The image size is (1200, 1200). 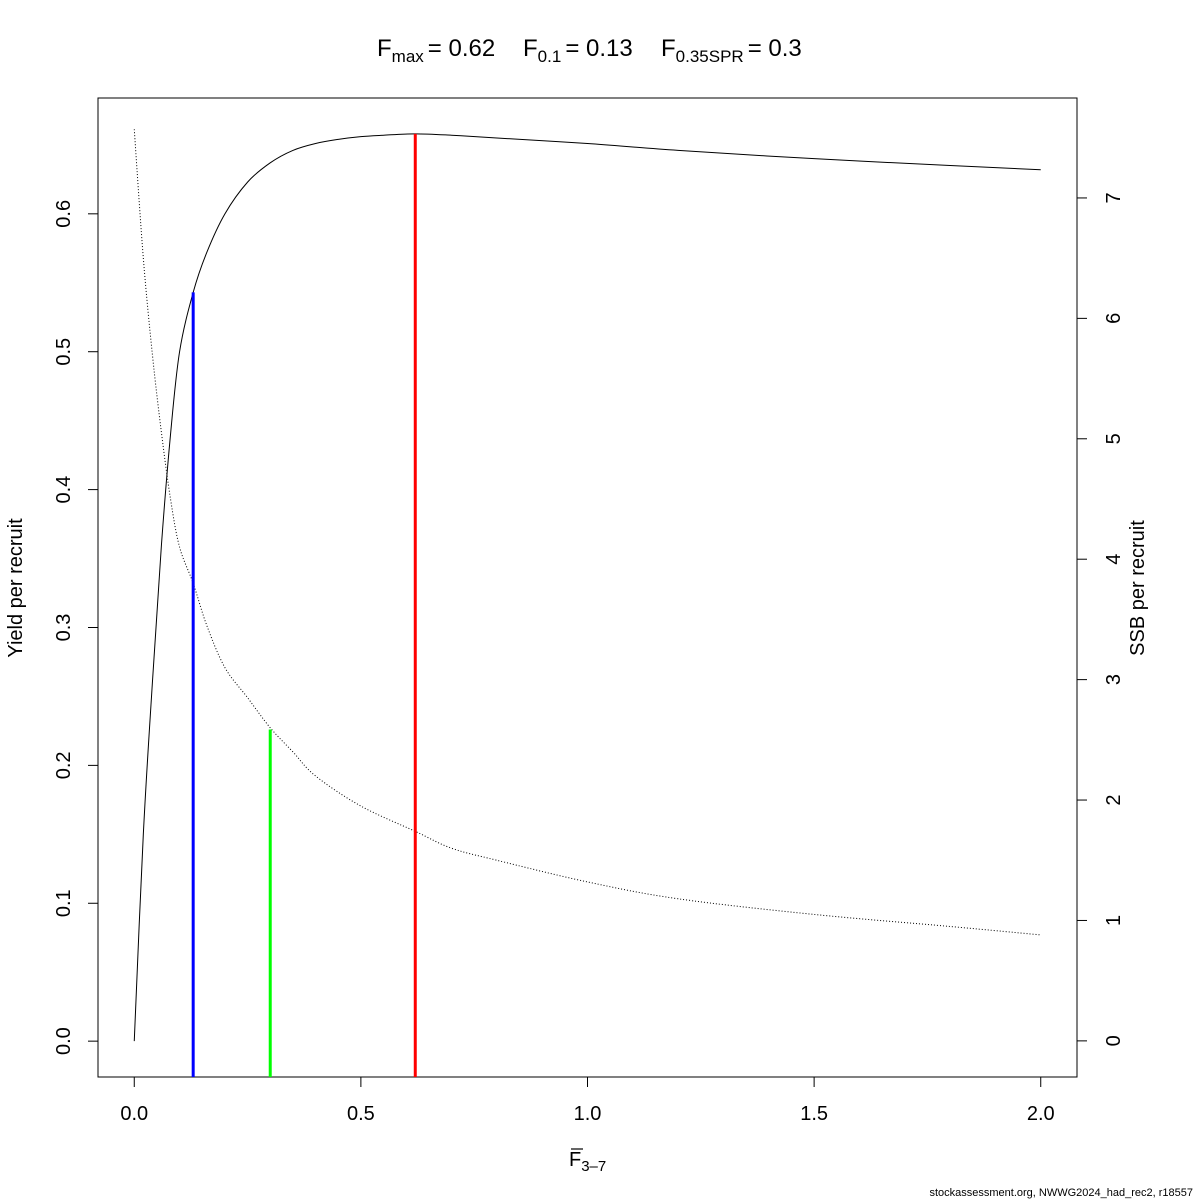 I want to click on x-tick-label: 2.0, so click(x=1041, y=1114).